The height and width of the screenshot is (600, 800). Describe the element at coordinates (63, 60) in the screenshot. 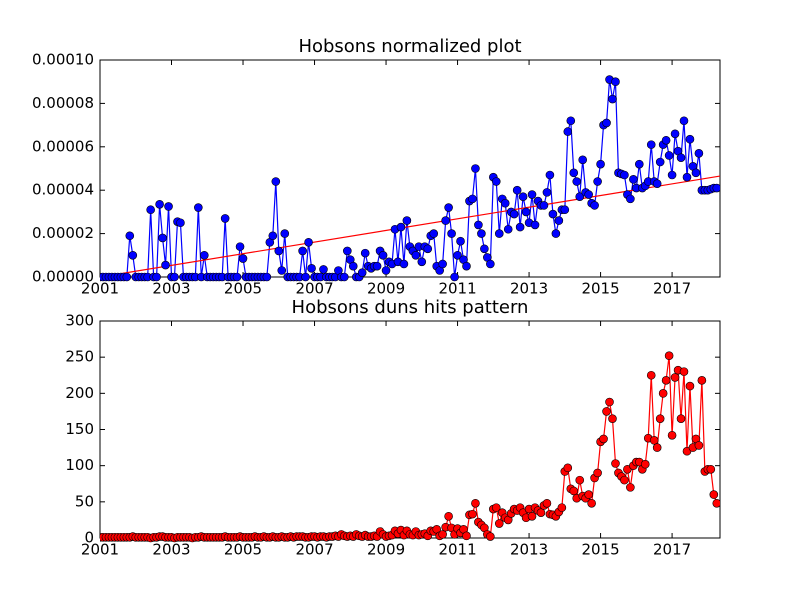

I see `y-tick-label: 0.00010` at that location.